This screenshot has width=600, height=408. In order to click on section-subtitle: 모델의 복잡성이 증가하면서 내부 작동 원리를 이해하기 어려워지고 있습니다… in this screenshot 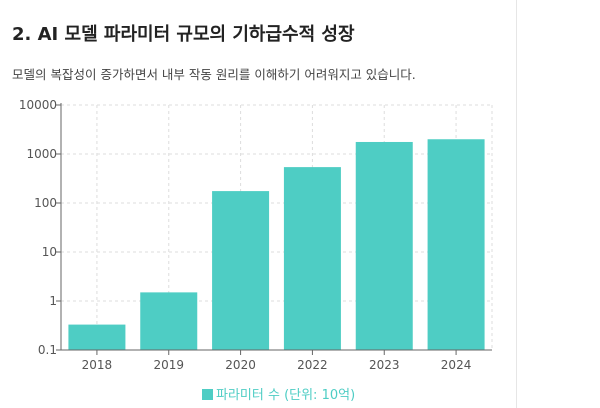, I will do `click(214, 74)`.